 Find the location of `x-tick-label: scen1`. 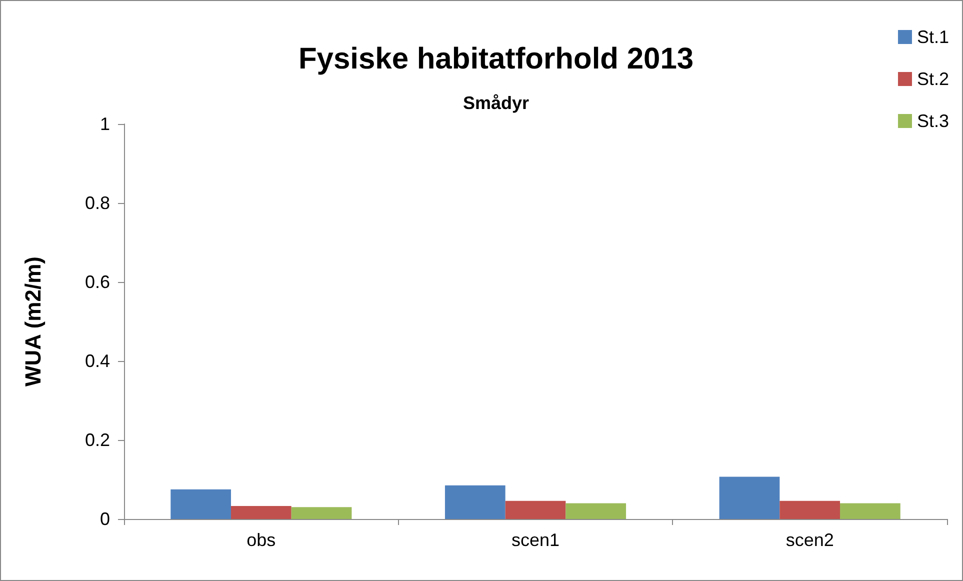

x-tick-label: scen1 is located at coordinates (535, 540).